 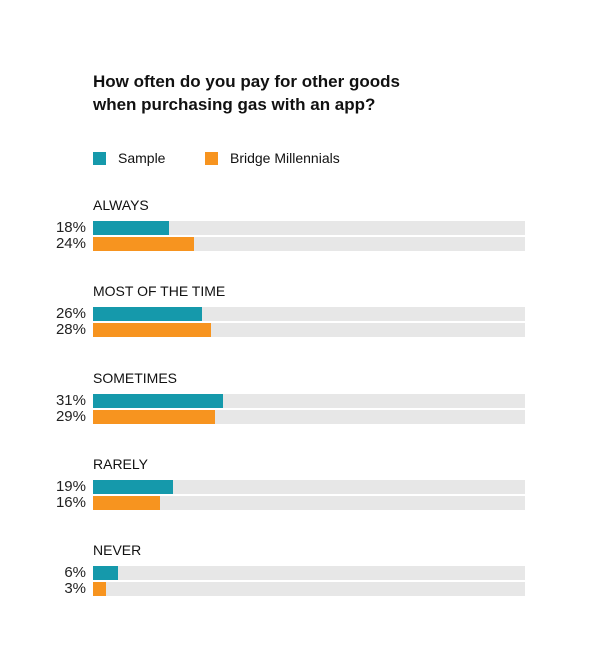 I want to click on category-group: ALWAYS 18% 24%, so click(x=300, y=232).